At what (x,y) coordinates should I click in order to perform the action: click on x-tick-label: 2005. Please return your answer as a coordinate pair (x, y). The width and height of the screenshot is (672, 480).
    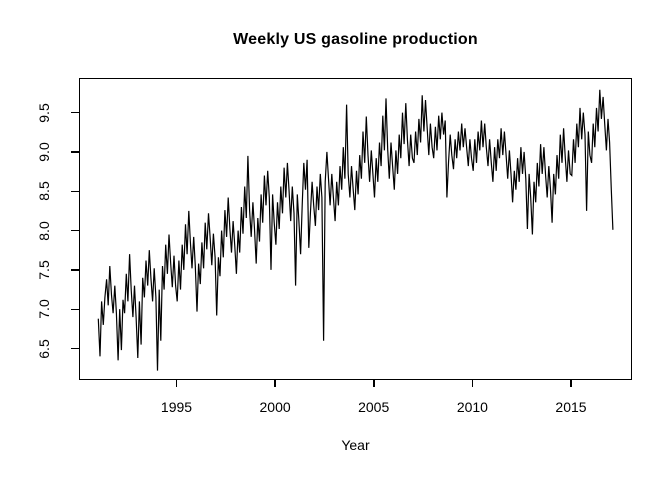
    Looking at the image, I should click on (374, 407).